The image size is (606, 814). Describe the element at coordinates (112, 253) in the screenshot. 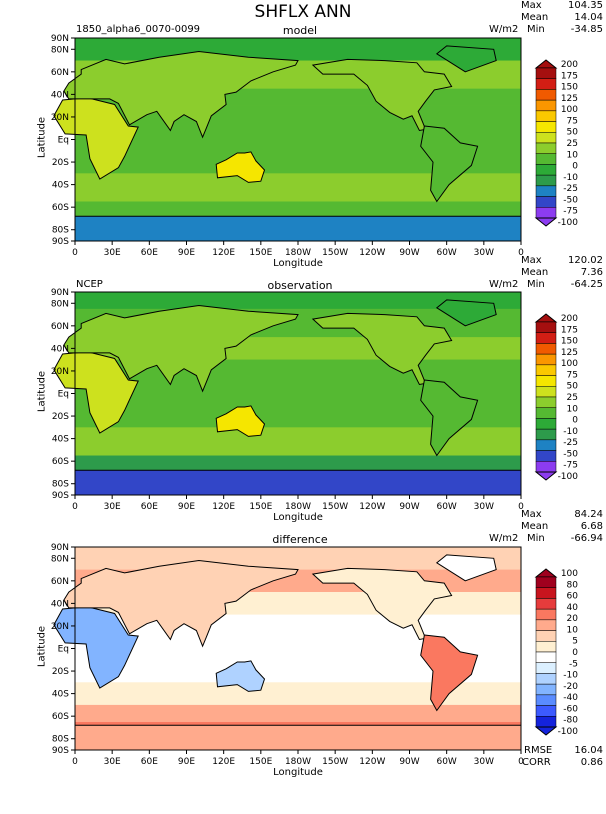

I see `x-tick-label: 30E` at that location.